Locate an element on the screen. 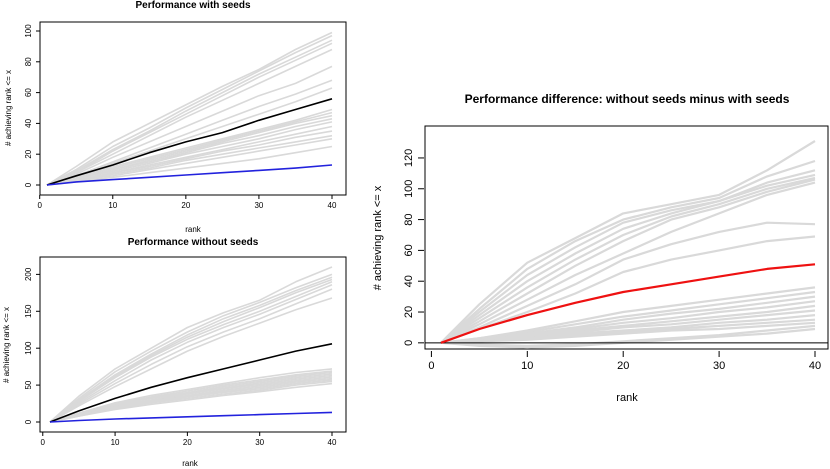 The image size is (830, 469). axes: 0 10 20 30 40 0 50 100 150 200 is located at coordinates (180, 357).